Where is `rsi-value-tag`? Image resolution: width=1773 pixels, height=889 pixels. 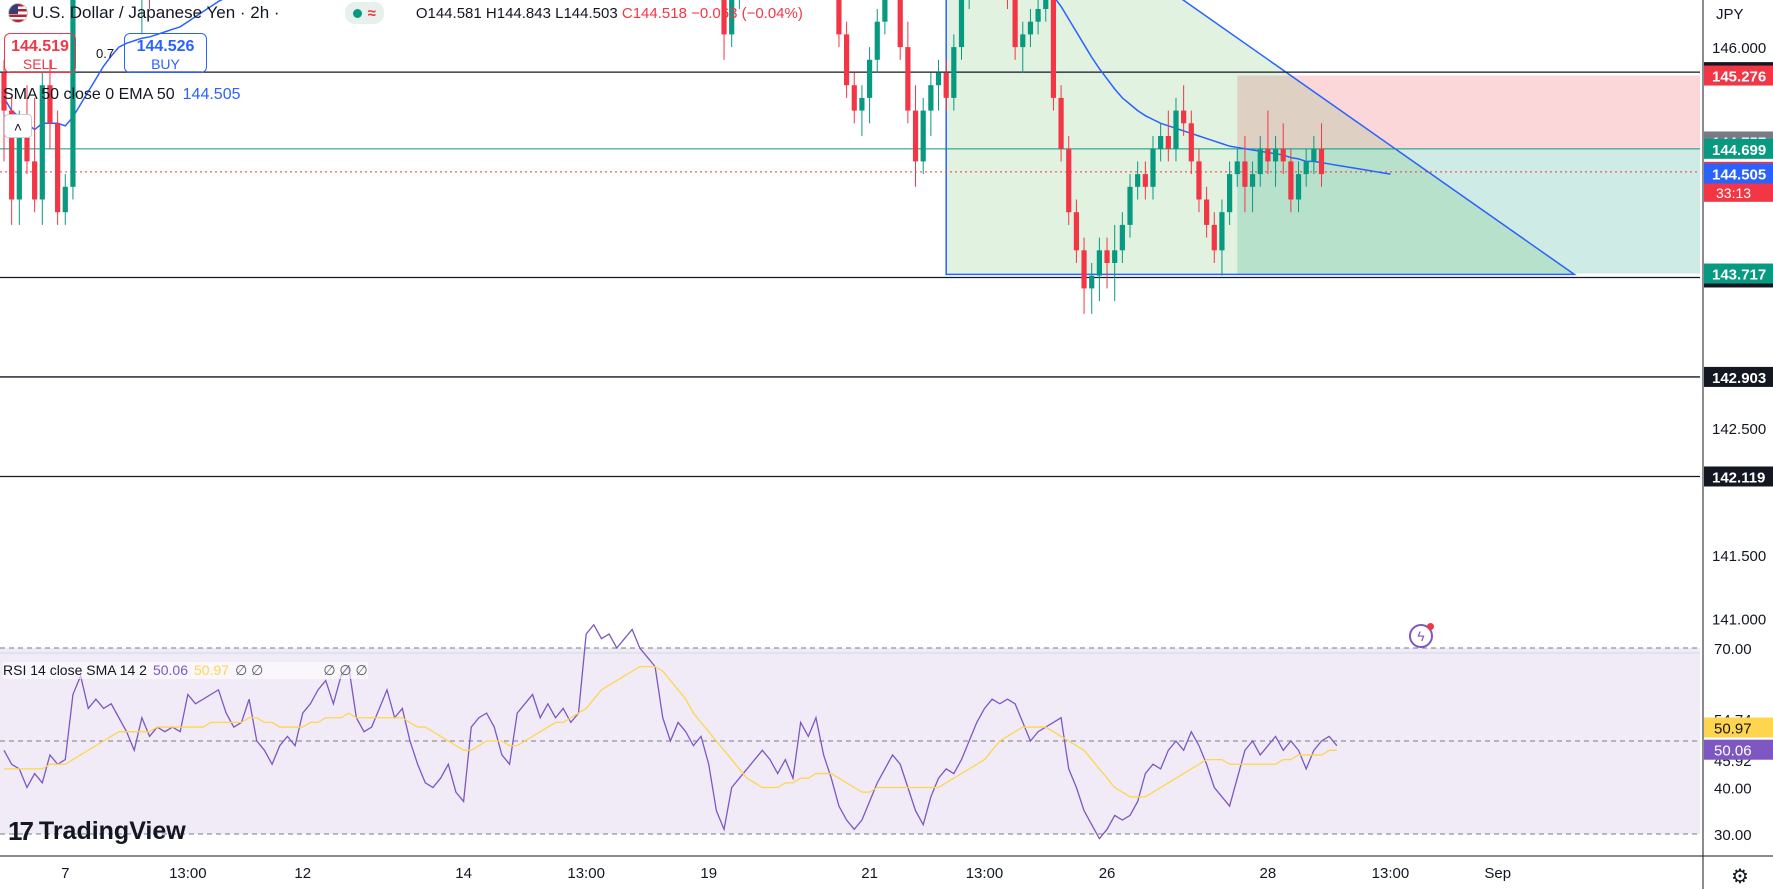 rsi-value-tag is located at coordinates (1738, 727).